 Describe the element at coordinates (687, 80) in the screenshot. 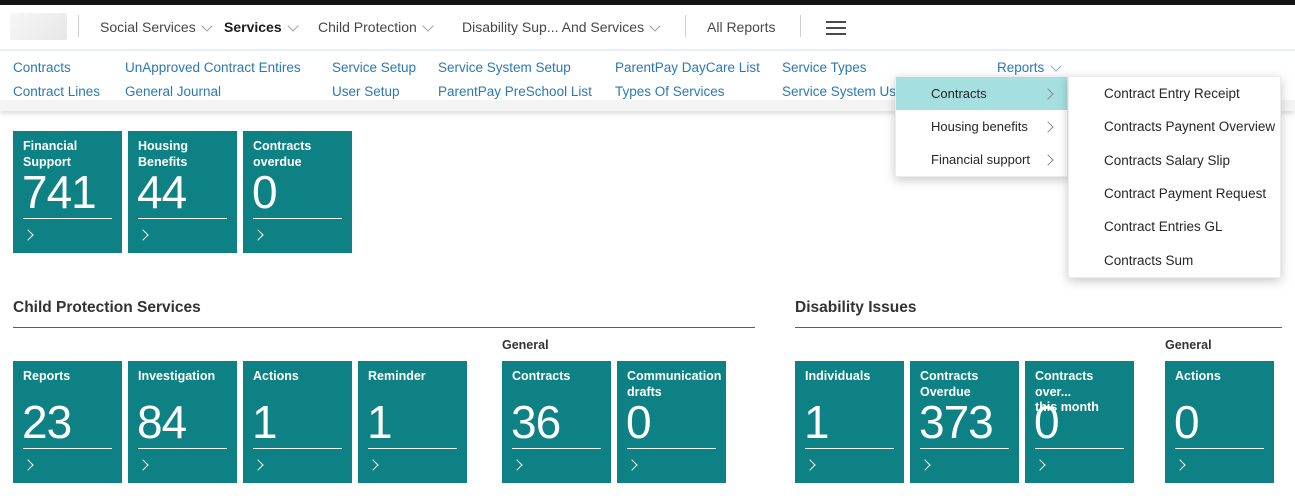

I see `ribbon-column: ParentPay DayCare List Types Of Services` at that location.